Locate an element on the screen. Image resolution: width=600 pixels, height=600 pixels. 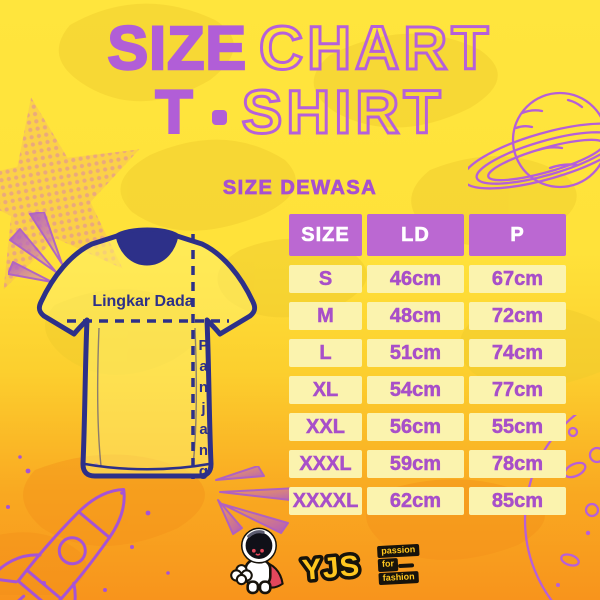
table-cell: 74cm is located at coordinates (517, 353).